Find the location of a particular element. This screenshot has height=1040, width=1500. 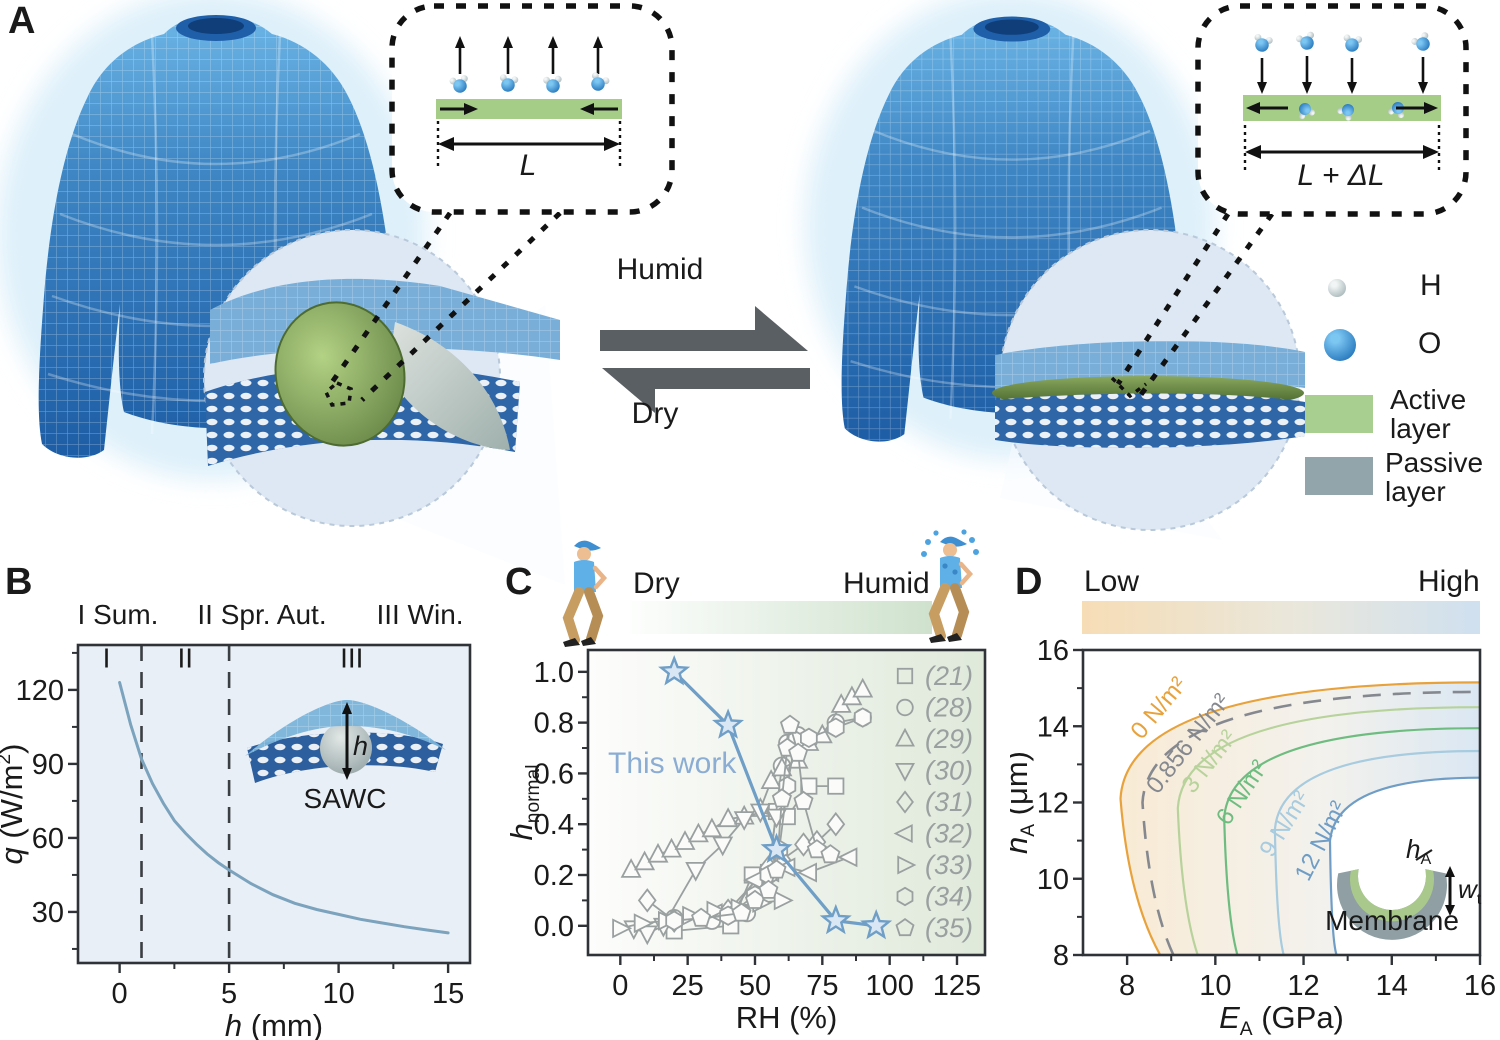

panel-b-label: B is located at coordinates (19, 582).